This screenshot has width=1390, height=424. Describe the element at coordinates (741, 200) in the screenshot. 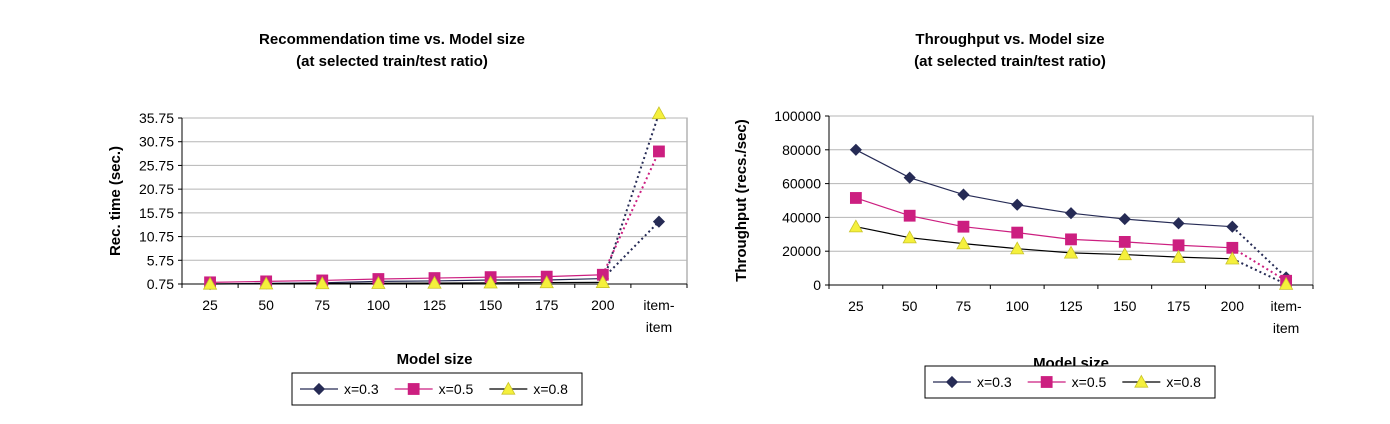

I see `y-axis-label: Throughput (recs./sec)` at that location.